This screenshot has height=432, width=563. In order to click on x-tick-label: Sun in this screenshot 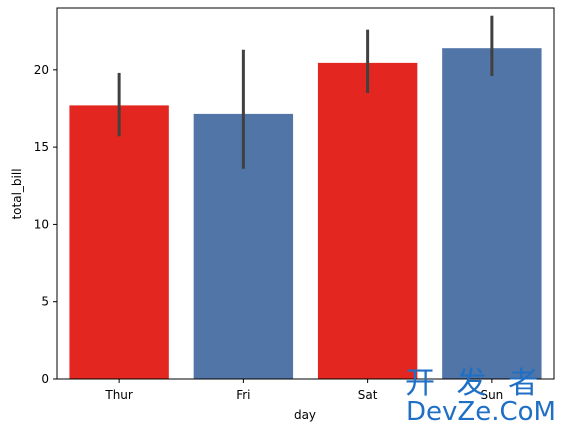, I will do `click(491, 395)`.